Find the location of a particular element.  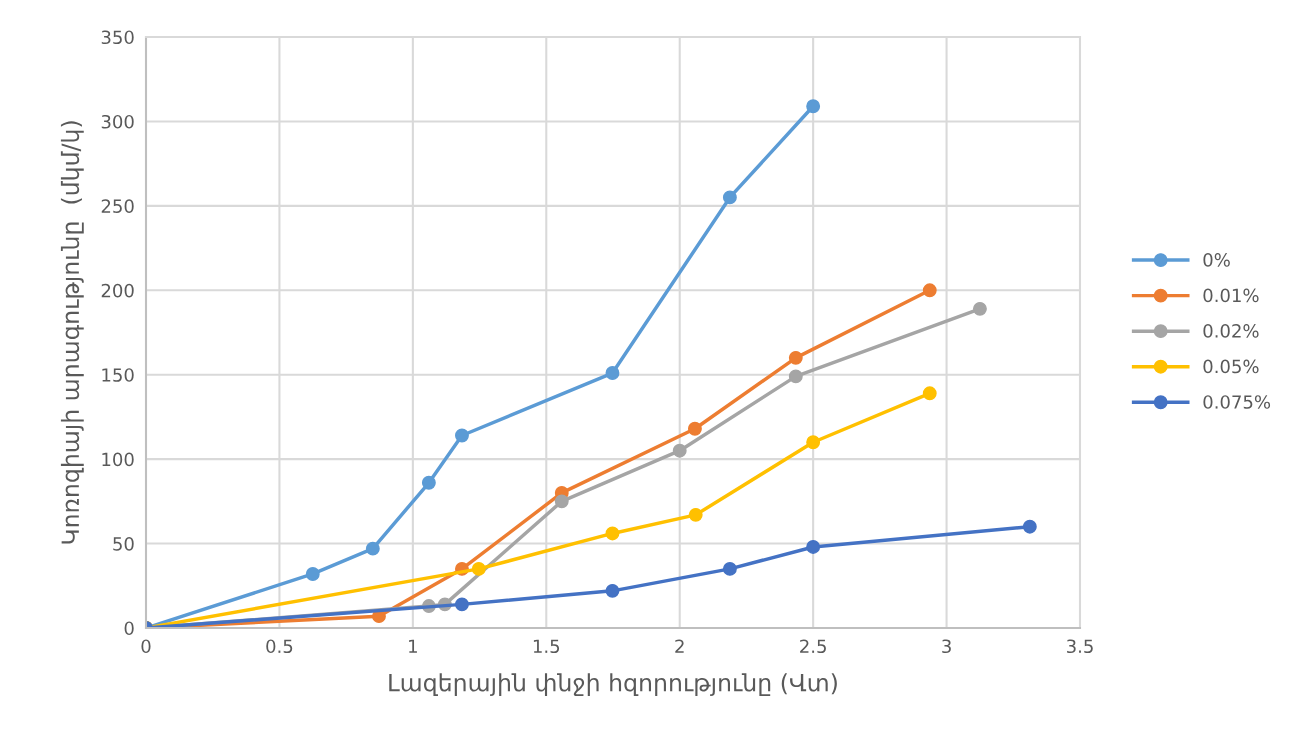

legend-label: 0% is located at coordinates (1216, 260).